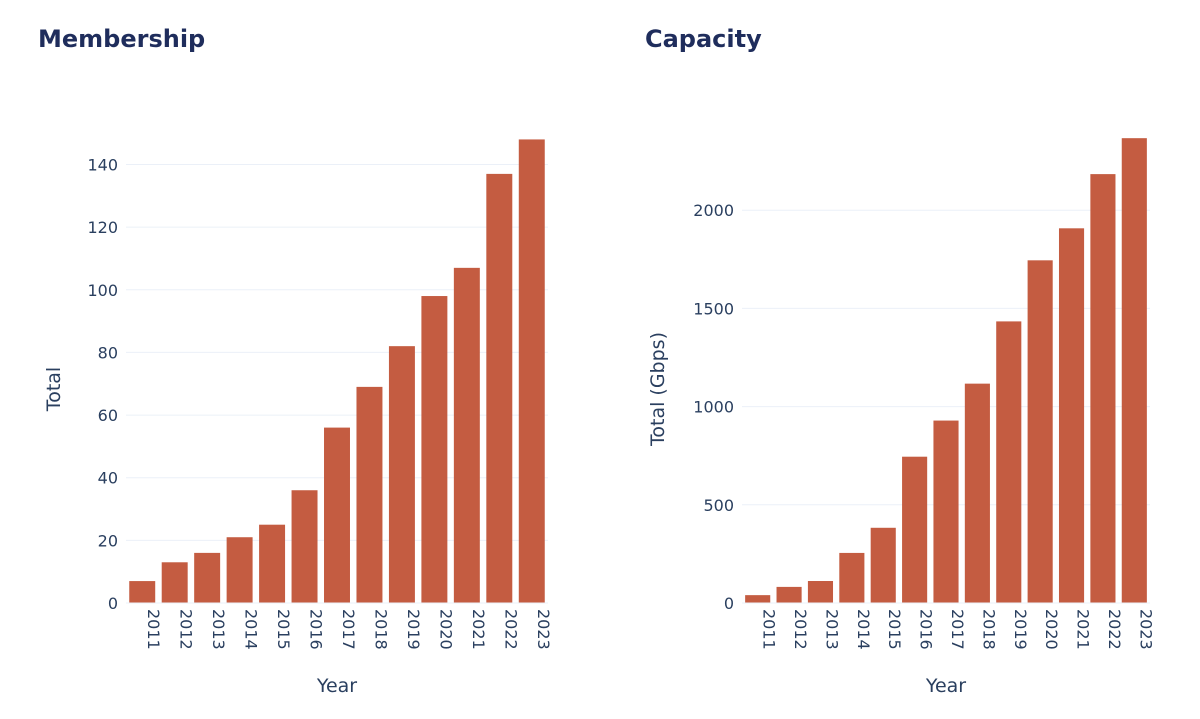 The image size is (1200, 719). What do you see at coordinates (121, 39) in the screenshot?
I see `chart-title: Membership` at bounding box center [121, 39].